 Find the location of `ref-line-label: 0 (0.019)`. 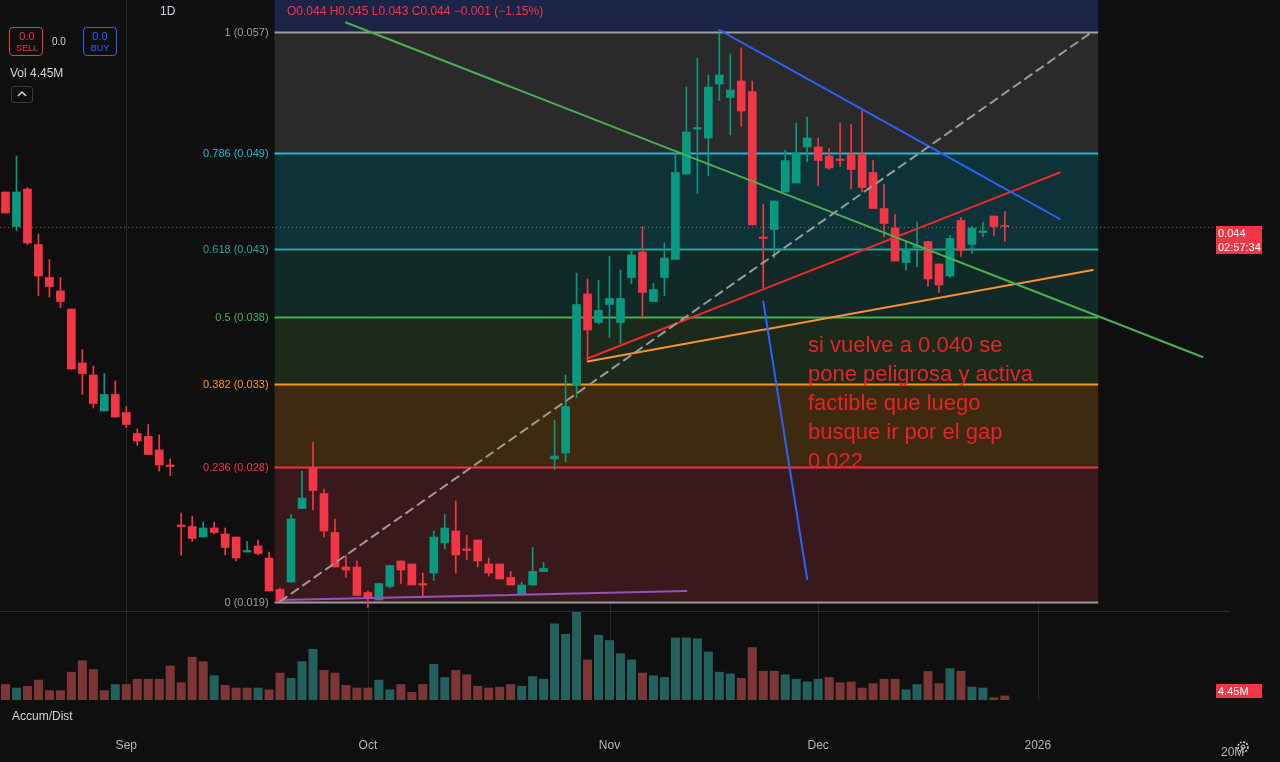

ref-line-label: 0 (0.019) is located at coordinates (246, 601).